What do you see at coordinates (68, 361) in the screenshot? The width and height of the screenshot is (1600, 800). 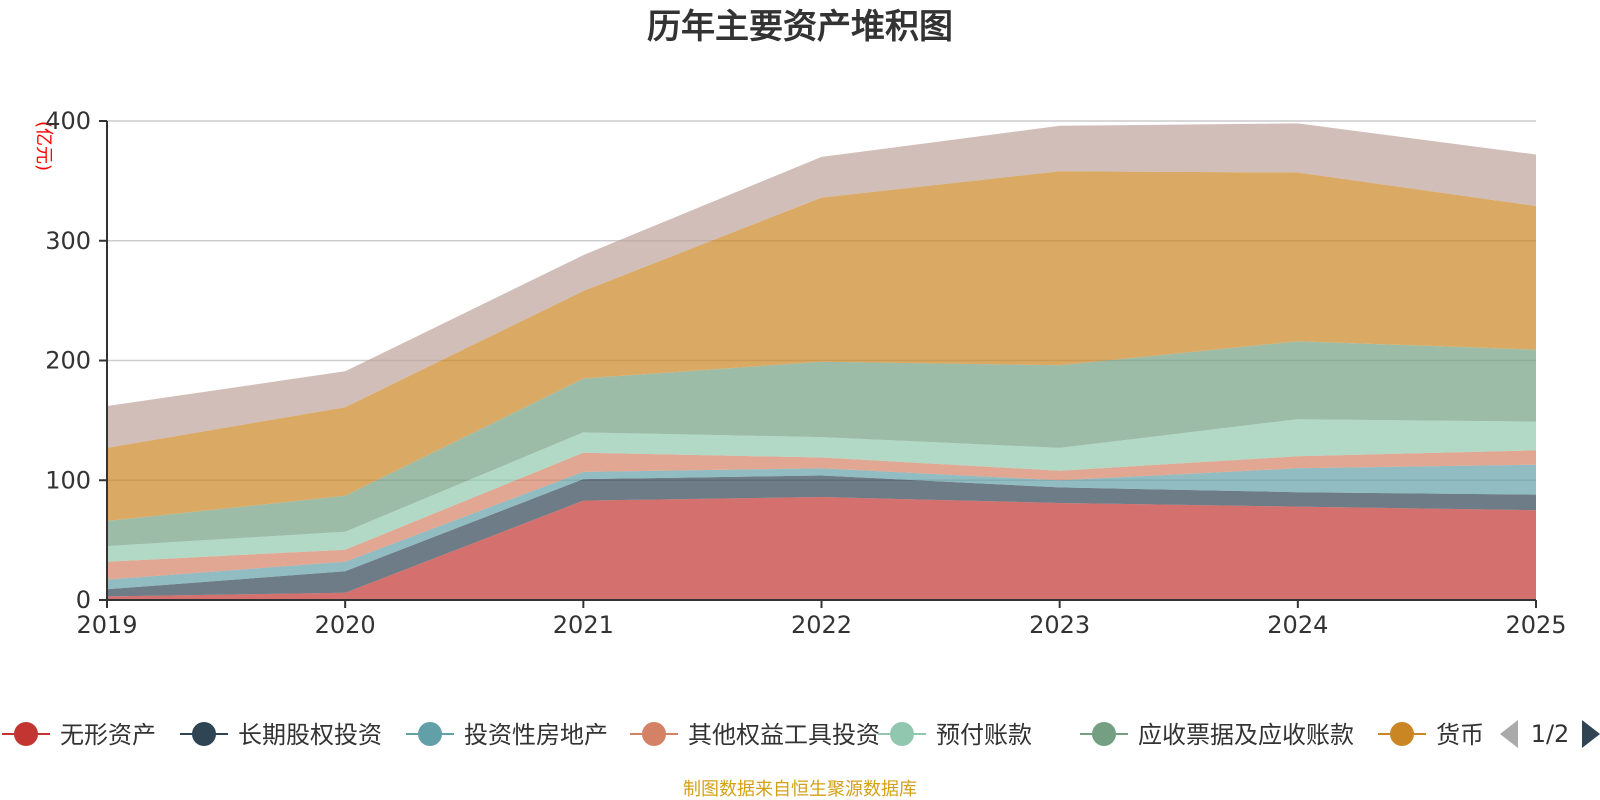 I see `y-tick-label: 200` at bounding box center [68, 361].